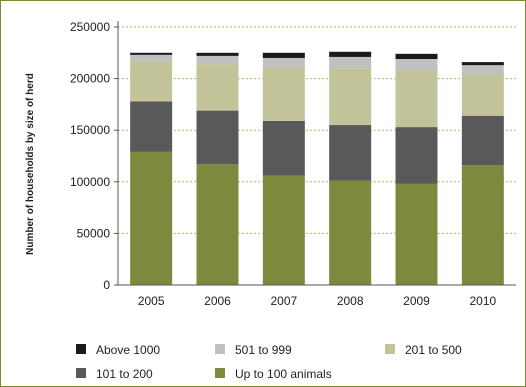 This screenshot has width=526, height=387. Describe the element at coordinates (94, 233) in the screenshot. I see `y-tick-label: 50000` at that location.